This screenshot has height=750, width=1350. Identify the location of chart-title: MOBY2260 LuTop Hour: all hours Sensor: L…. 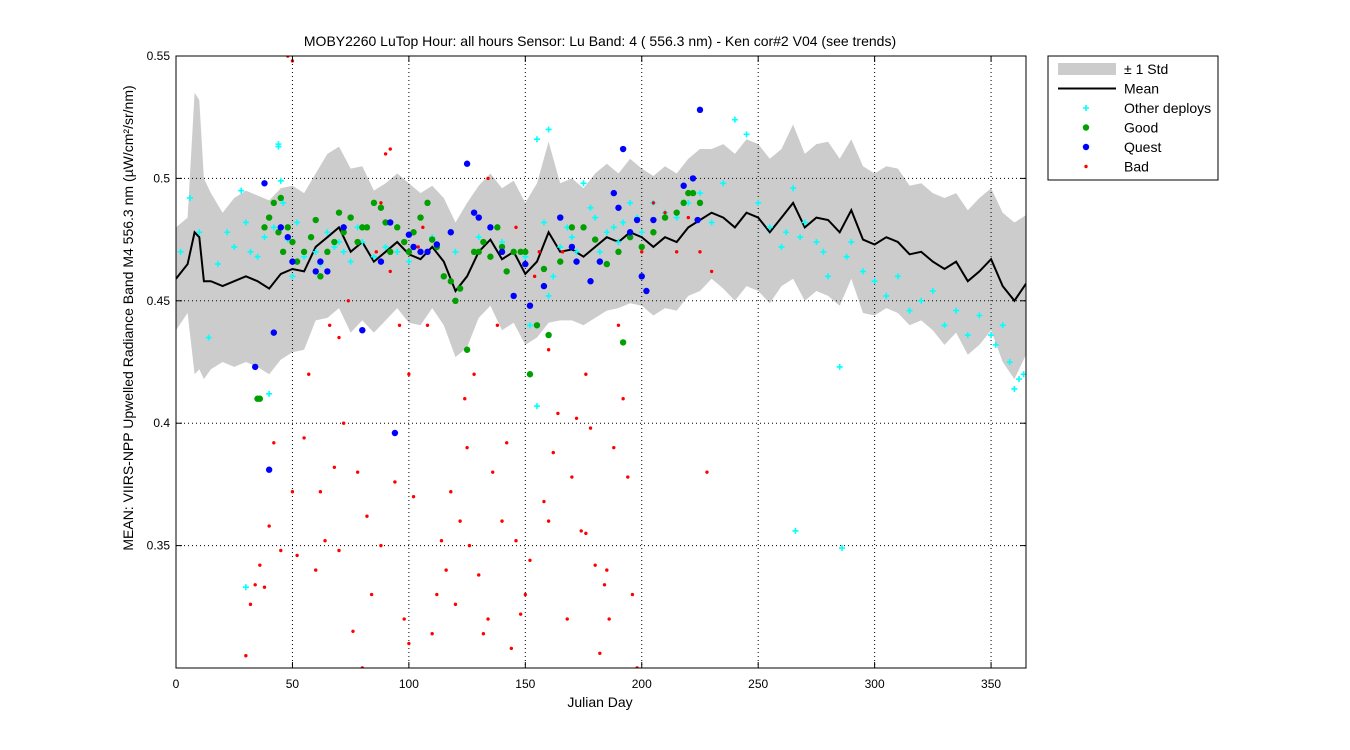
(600, 41).